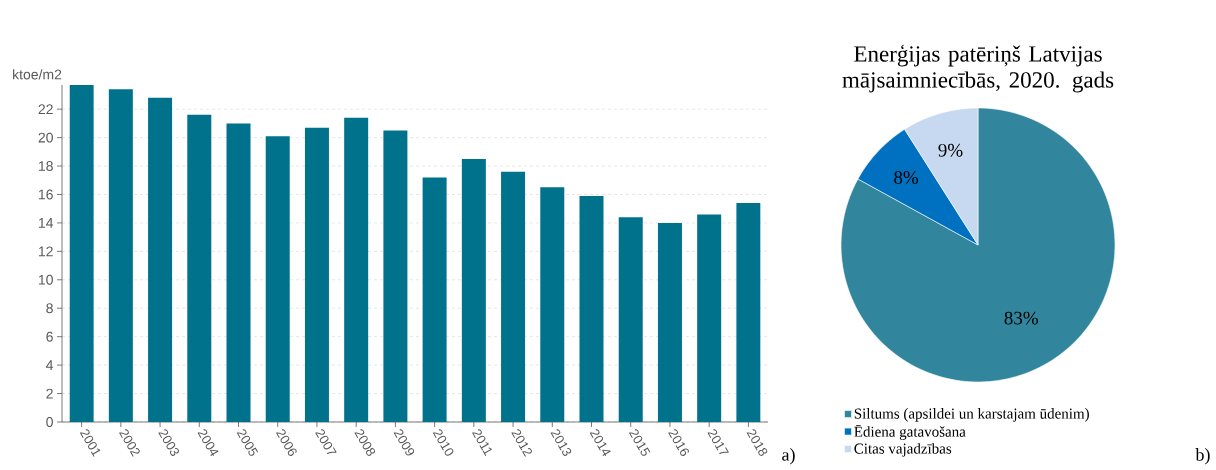 The width and height of the screenshot is (1216, 470). What do you see at coordinates (1021, 318) in the screenshot?
I see `data-label: 83%` at bounding box center [1021, 318].